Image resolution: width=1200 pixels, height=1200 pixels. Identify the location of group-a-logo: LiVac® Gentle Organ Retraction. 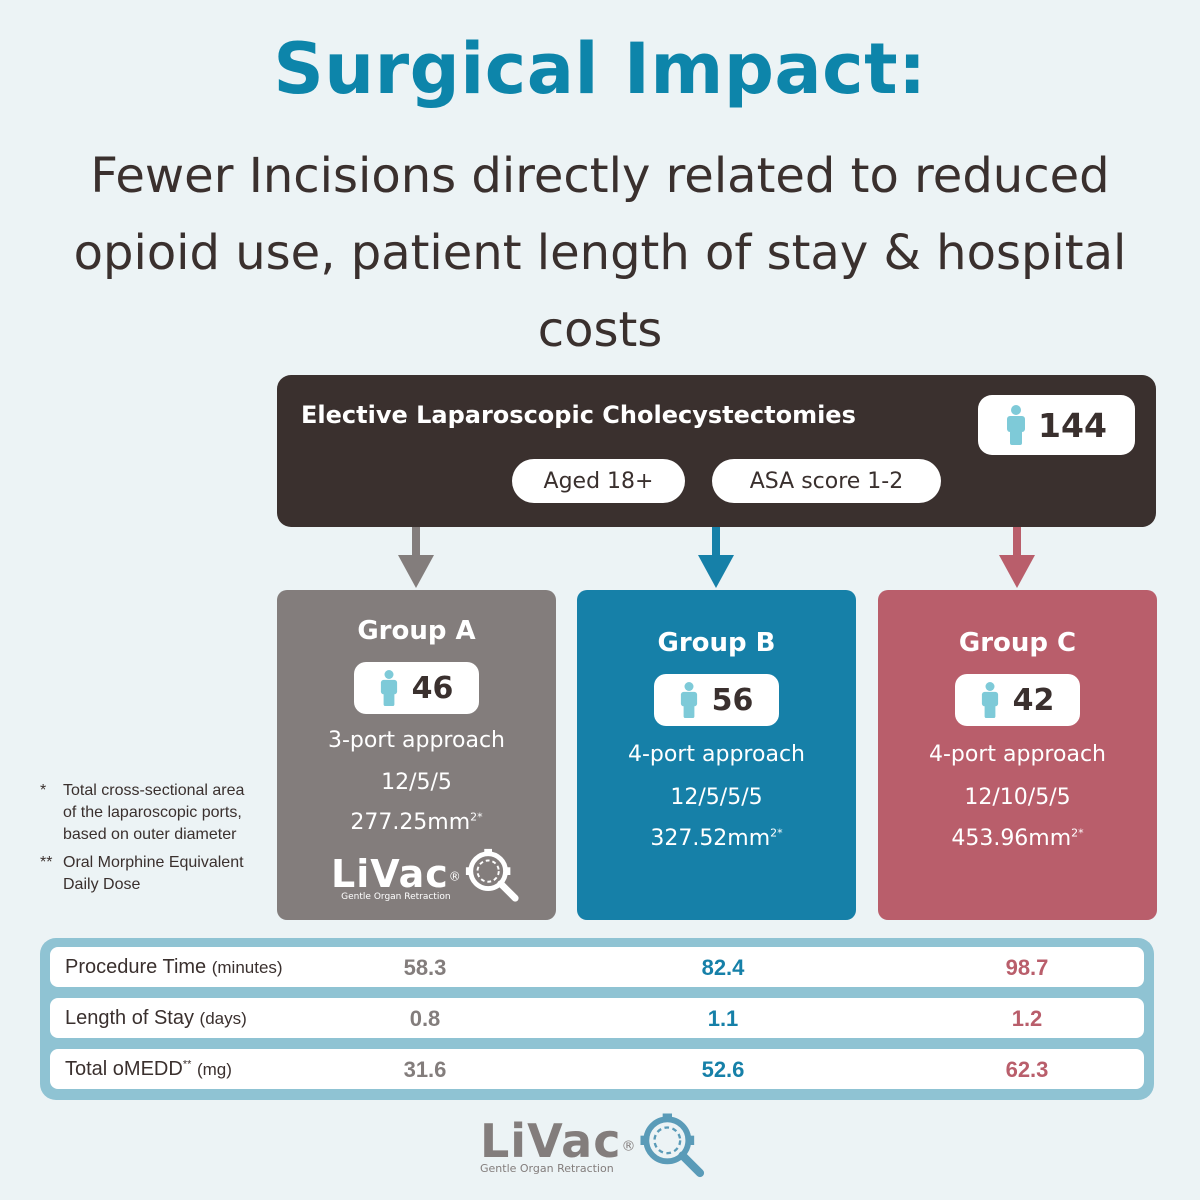
(426, 876).